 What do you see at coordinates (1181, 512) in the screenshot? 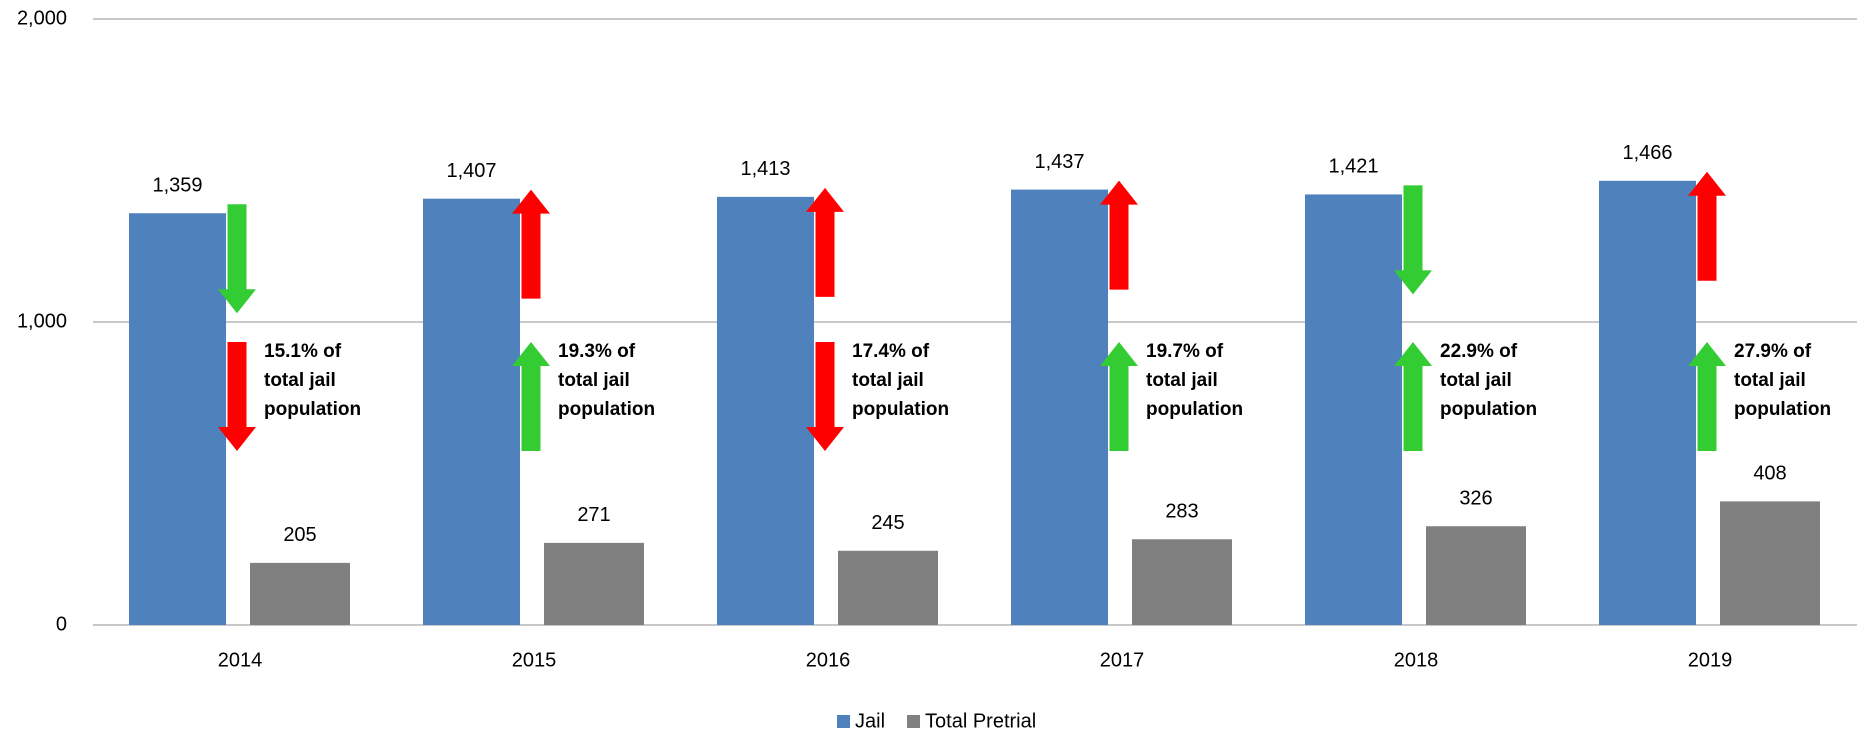
I see `value-label: 283` at bounding box center [1181, 512].